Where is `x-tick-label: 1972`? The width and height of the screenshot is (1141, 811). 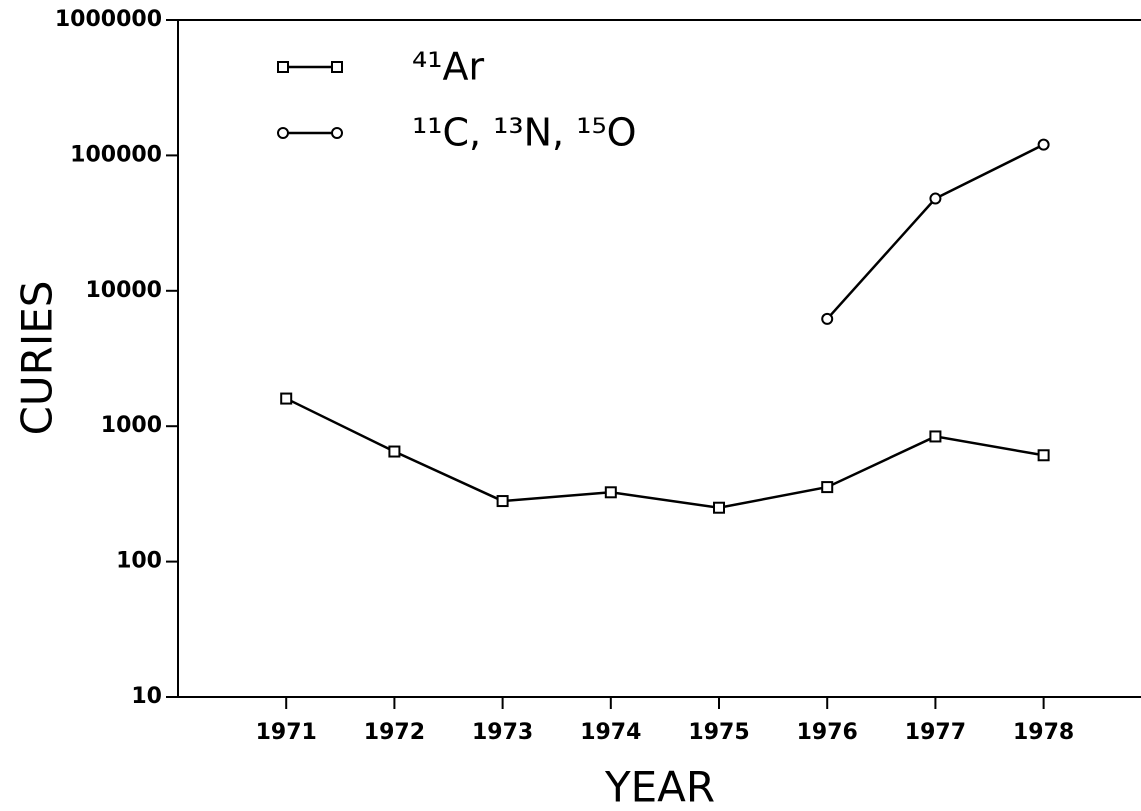 x-tick-label: 1972 is located at coordinates (394, 732).